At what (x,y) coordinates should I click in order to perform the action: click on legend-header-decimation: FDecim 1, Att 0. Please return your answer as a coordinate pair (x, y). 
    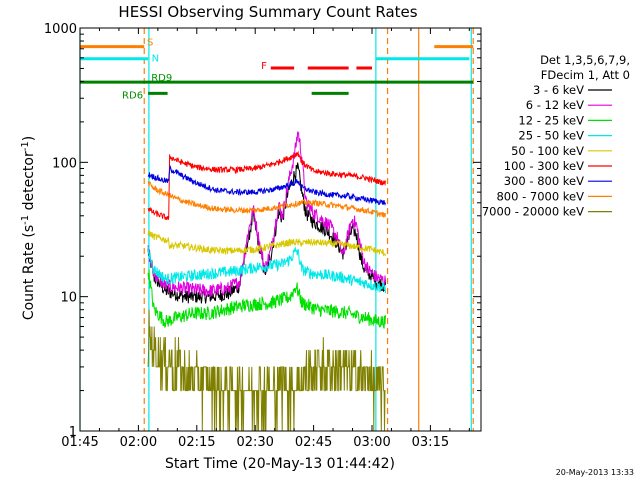
    Looking at the image, I should click on (585, 75).